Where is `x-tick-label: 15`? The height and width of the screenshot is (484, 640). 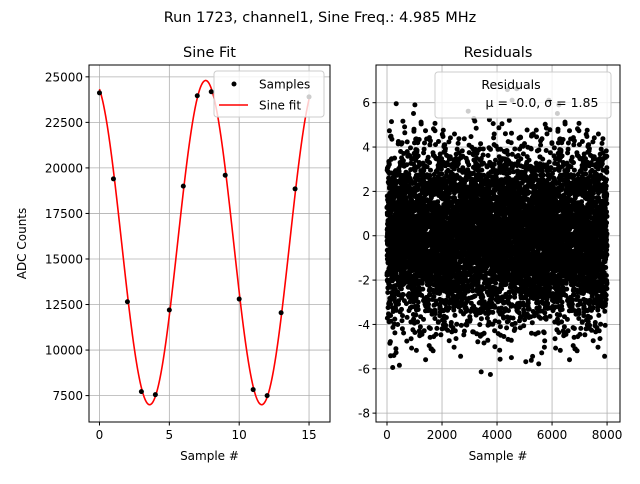 x-tick-label: 15 is located at coordinates (308, 435).